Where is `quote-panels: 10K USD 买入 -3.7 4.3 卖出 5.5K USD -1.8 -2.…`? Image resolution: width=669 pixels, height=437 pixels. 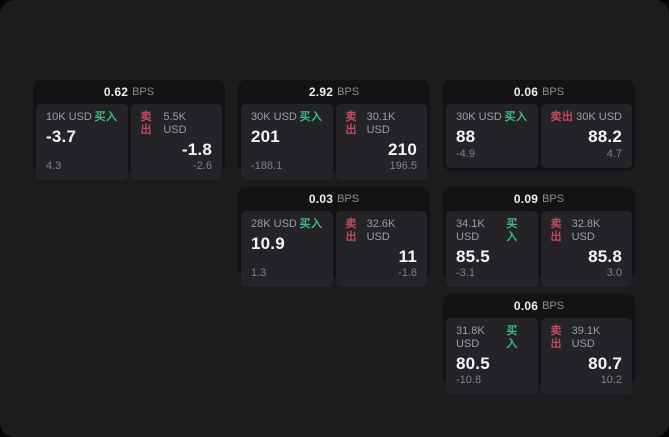
quote-panels: 10K USD 买入 -3.7 4.3 卖出 5.5K USD -1.8 -2.… is located at coordinates (129, 143).